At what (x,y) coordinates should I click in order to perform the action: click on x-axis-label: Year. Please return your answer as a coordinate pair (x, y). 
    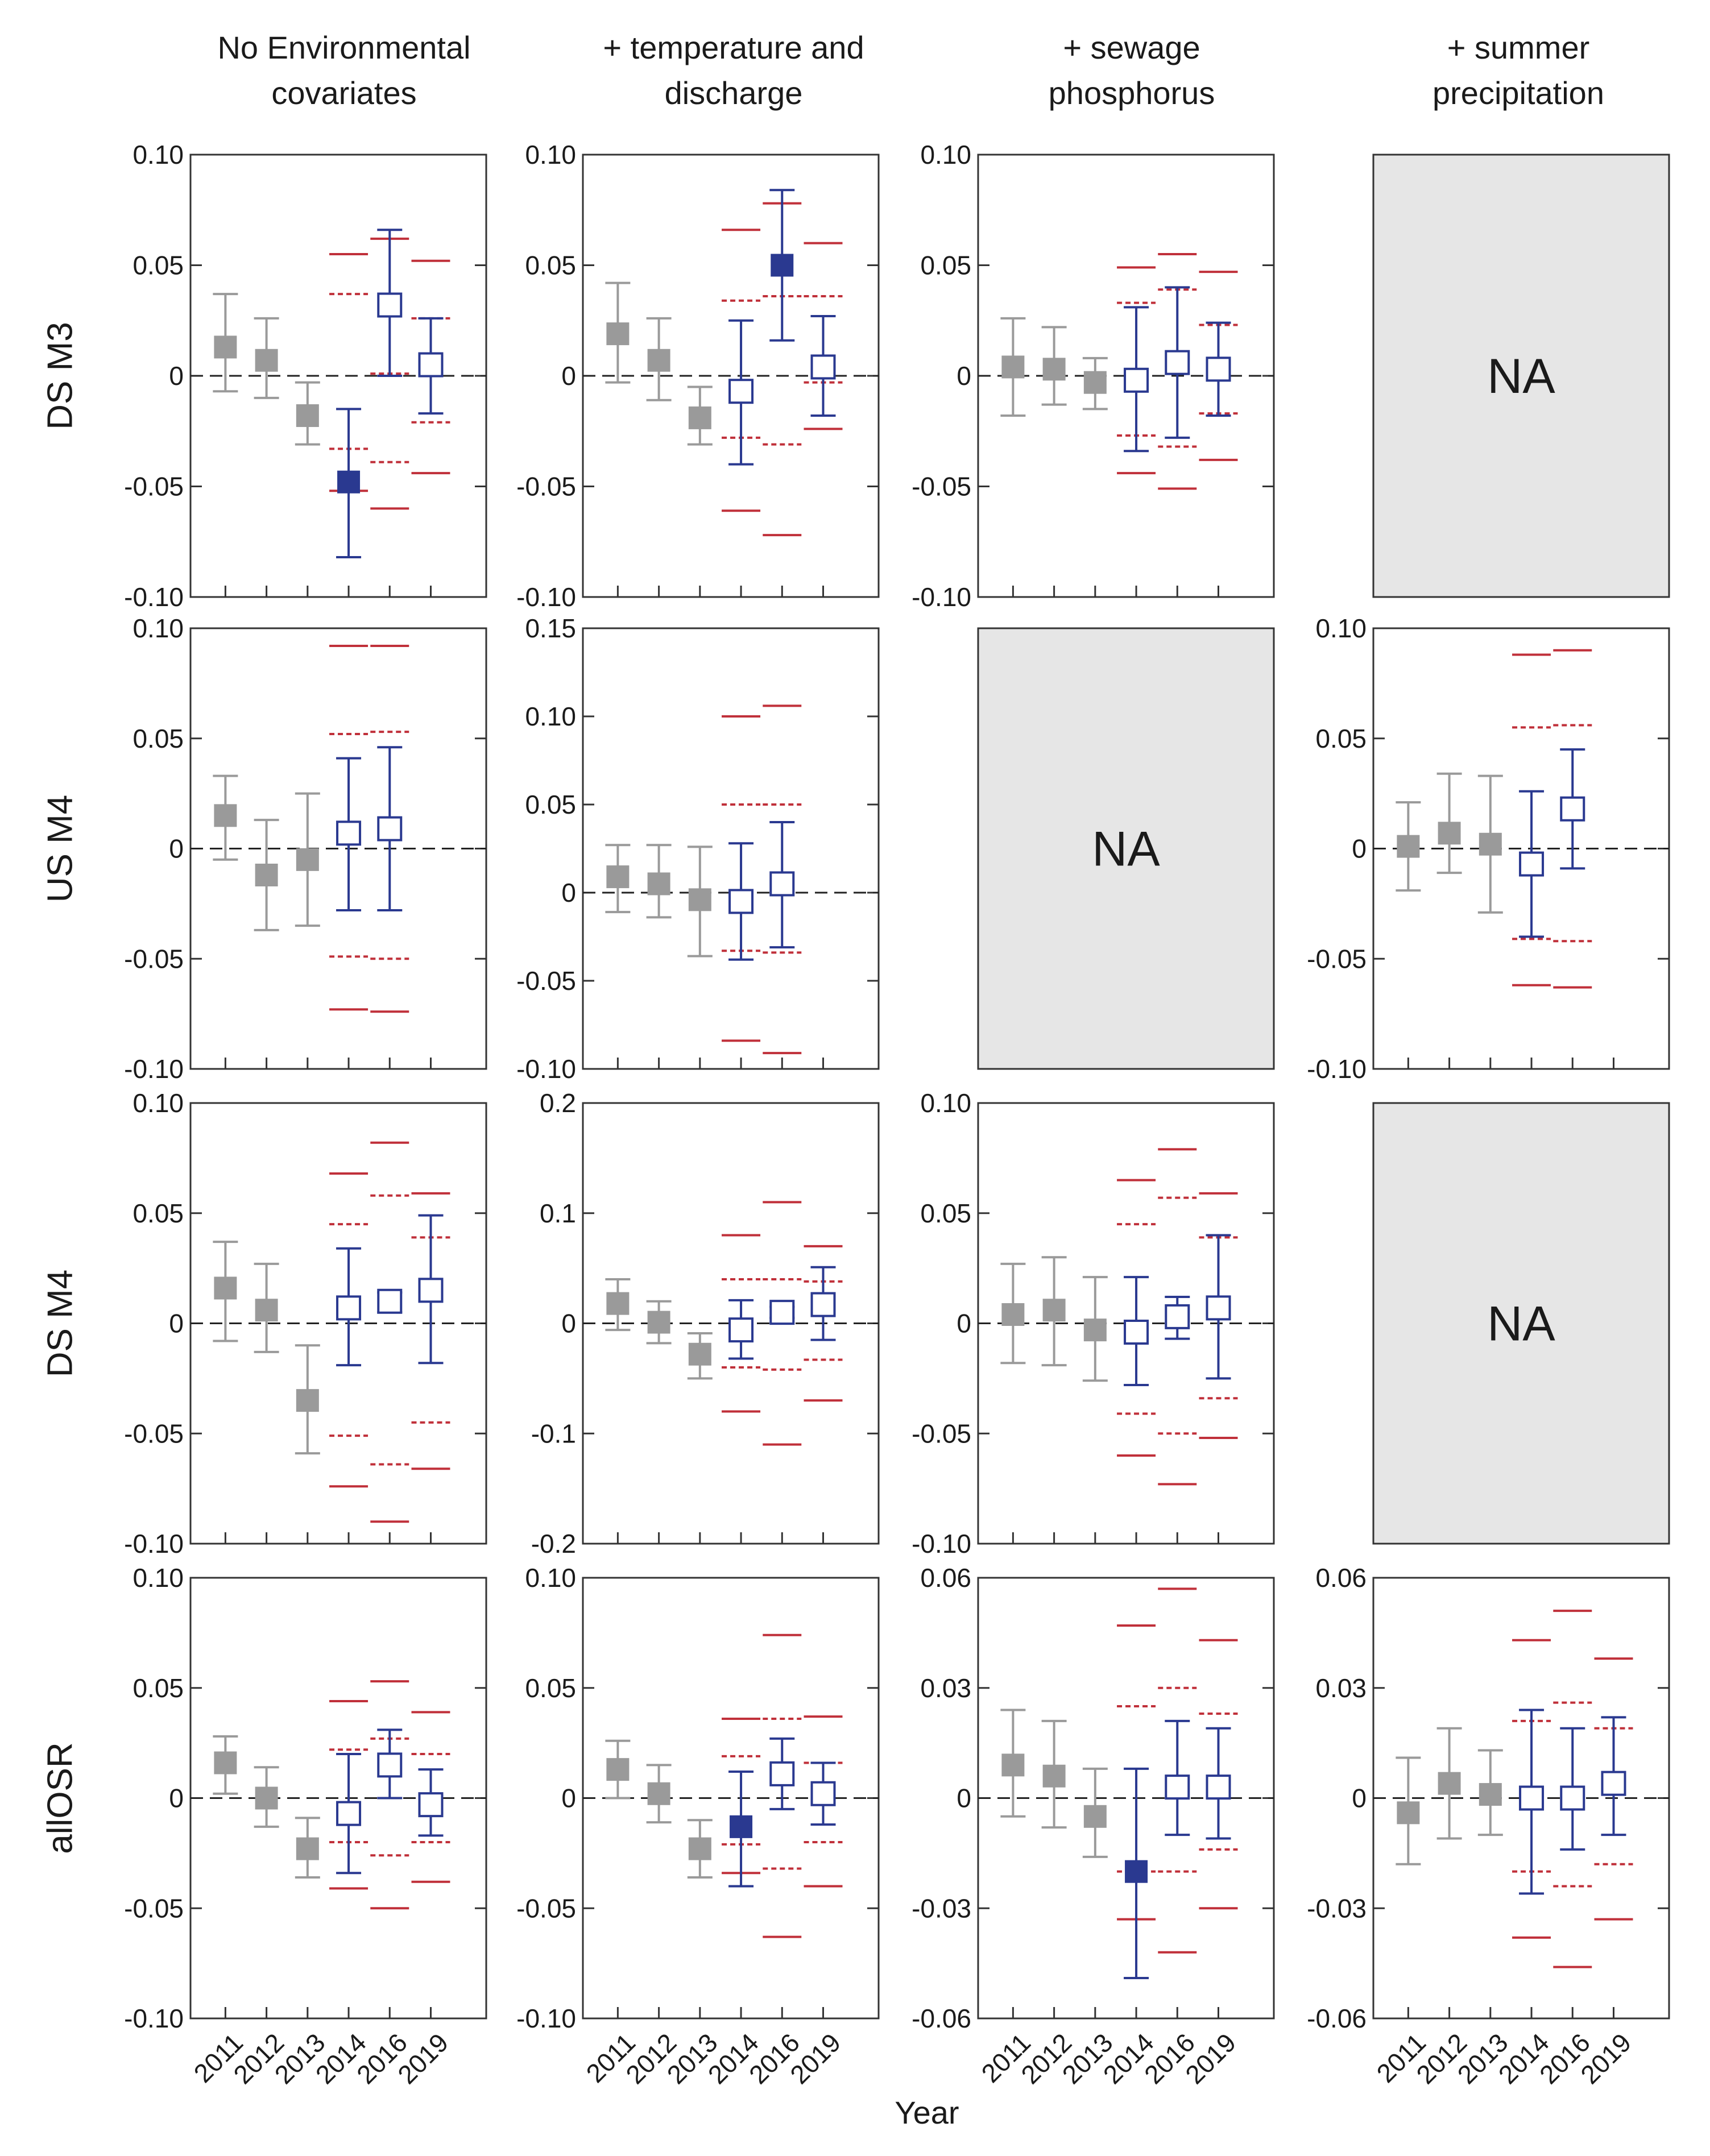
    Looking at the image, I should click on (927, 2112).